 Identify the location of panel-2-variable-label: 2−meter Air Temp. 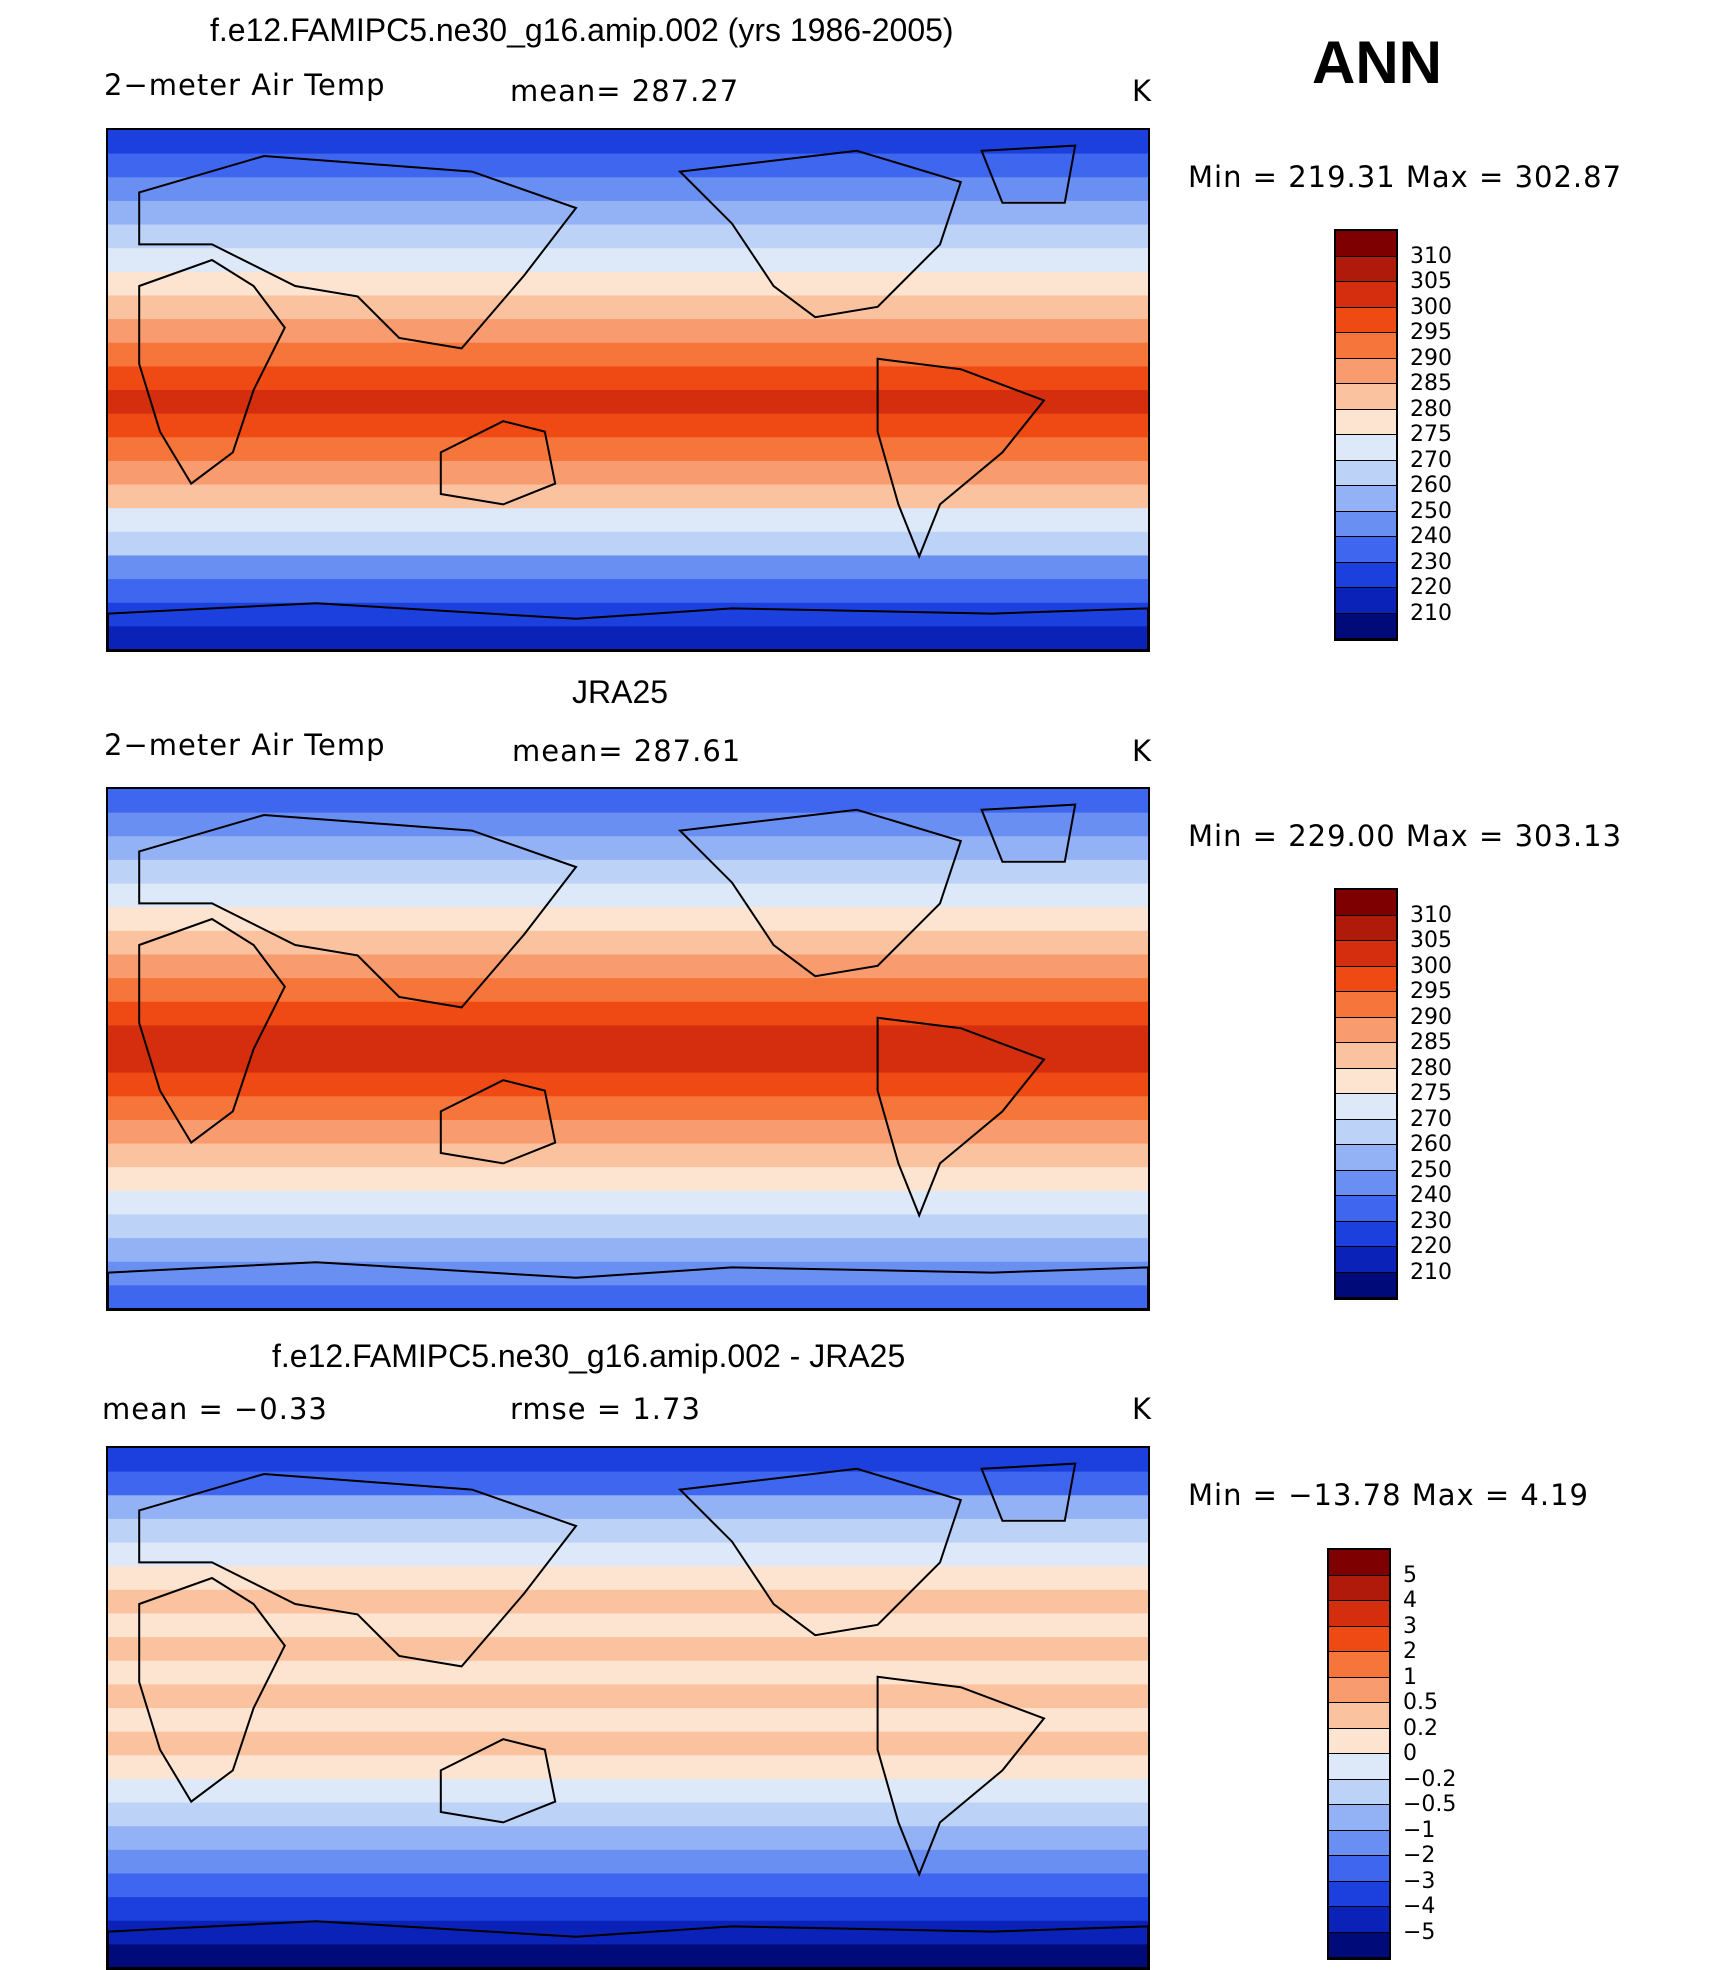
(245, 745).